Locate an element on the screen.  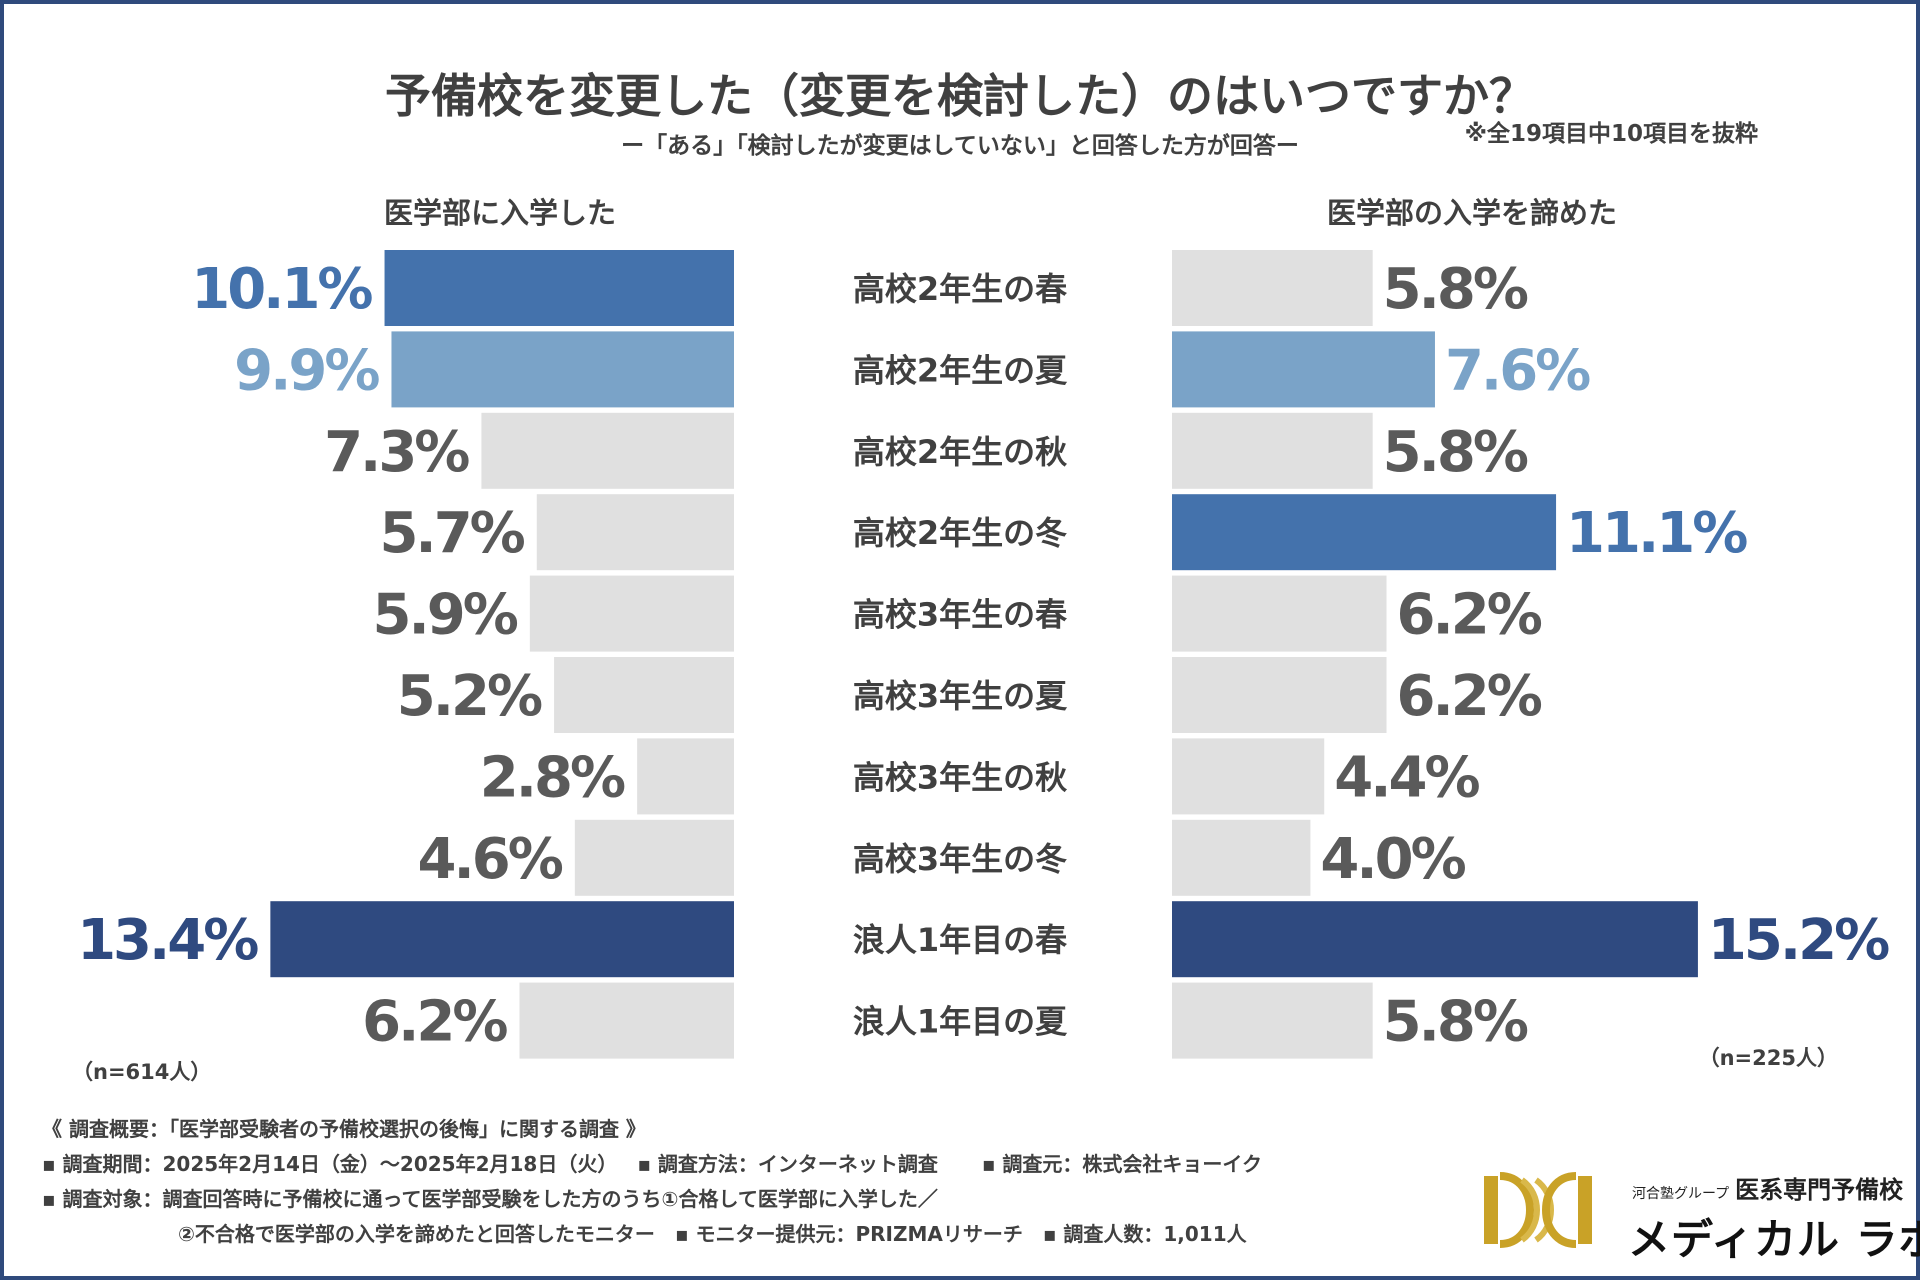
left-value-label: 9.9% is located at coordinates (306, 370).